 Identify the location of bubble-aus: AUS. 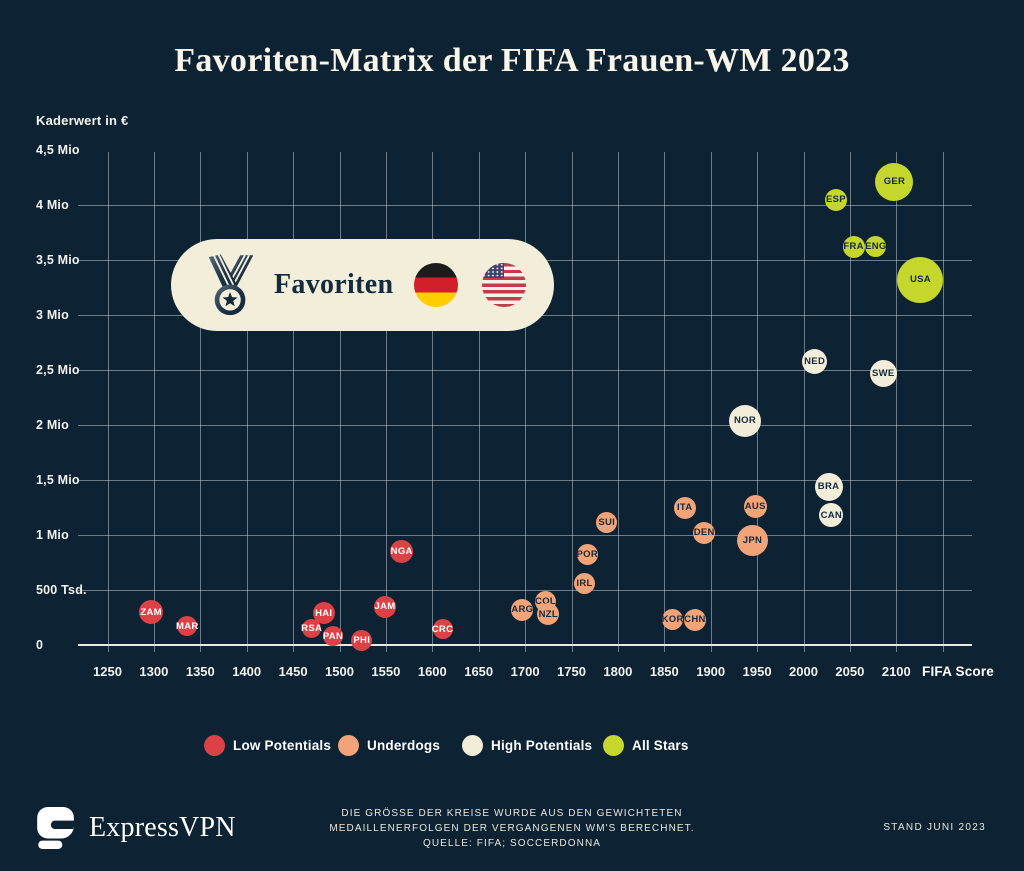
(755, 506).